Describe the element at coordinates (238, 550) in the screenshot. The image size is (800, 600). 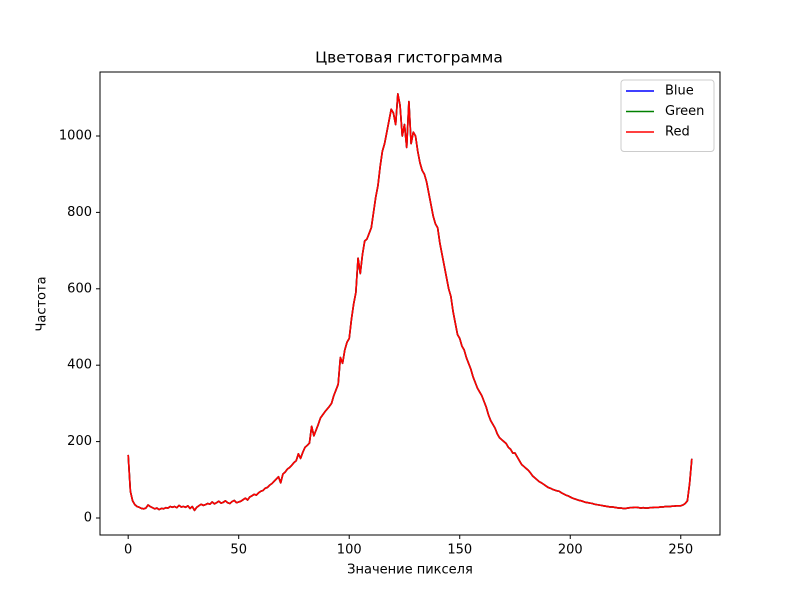
I see `x-tick-label: 50` at that location.